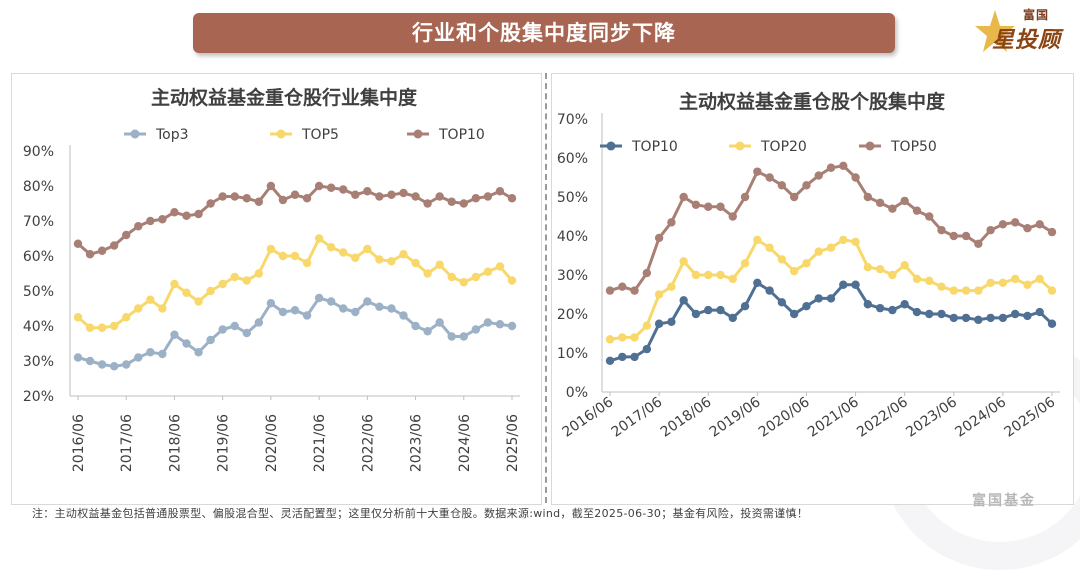 This screenshot has height=570, width=1080. I want to click on brand-logo, so click(1025, 30).